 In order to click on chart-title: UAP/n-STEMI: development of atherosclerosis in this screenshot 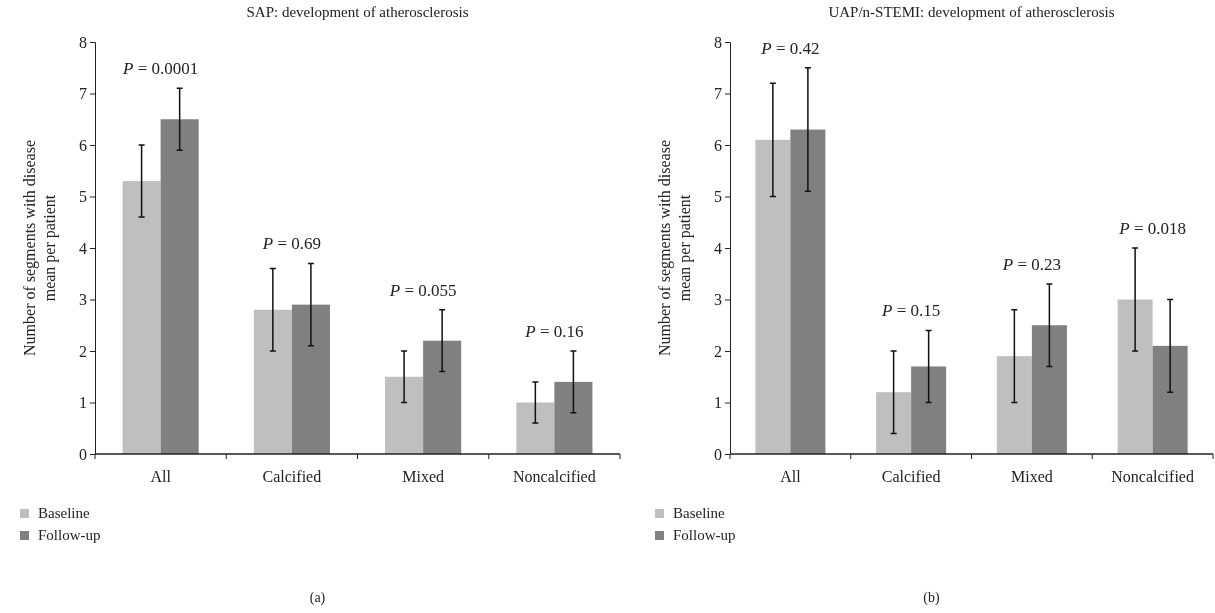, I will do `click(971, 12)`.